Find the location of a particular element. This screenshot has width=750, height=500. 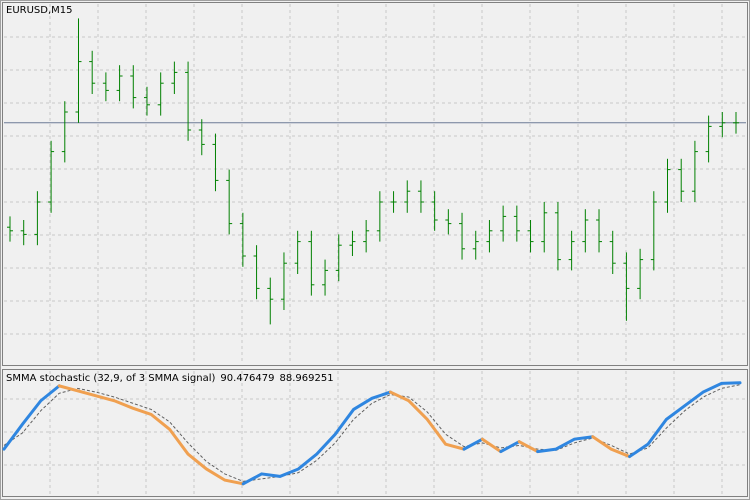

indicator-main-value: 90.476479 is located at coordinates (247, 378).